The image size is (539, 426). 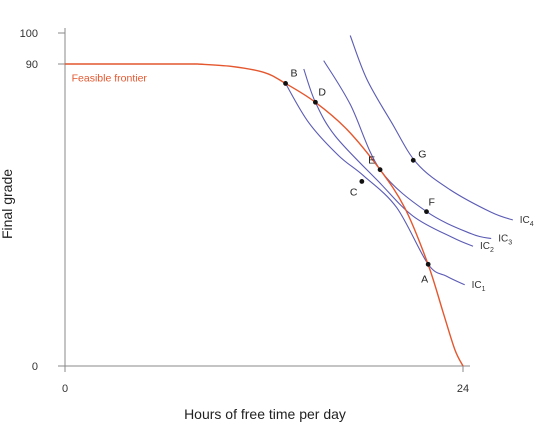 What do you see at coordinates (29, 34) in the screenshot?
I see `y-tick-label-100: 100` at bounding box center [29, 34].